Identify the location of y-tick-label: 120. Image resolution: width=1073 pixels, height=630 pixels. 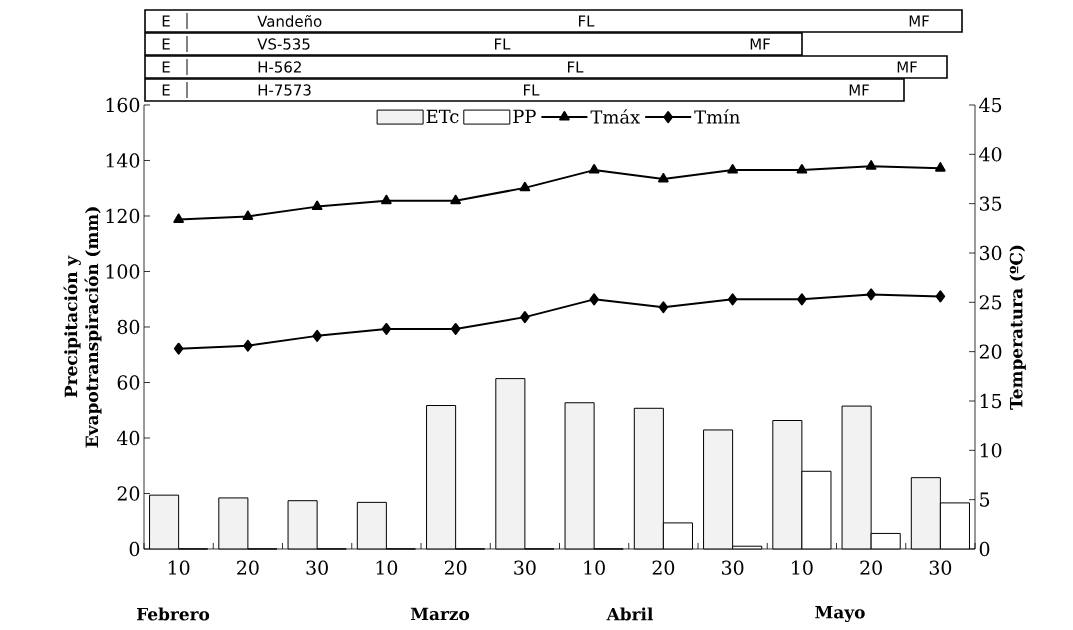
(123, 216).